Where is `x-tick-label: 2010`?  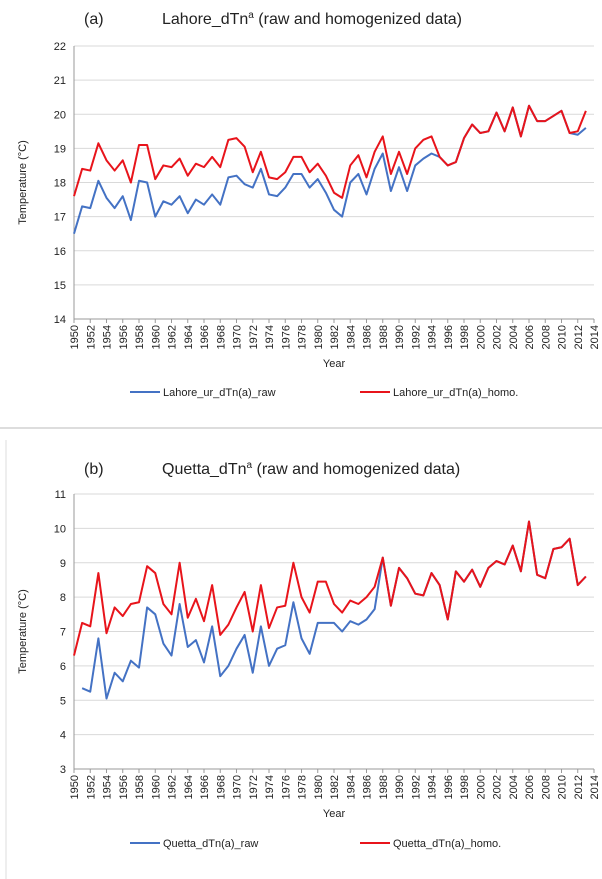
x-tick-label: 2010 is located at coordinates (563, 337).